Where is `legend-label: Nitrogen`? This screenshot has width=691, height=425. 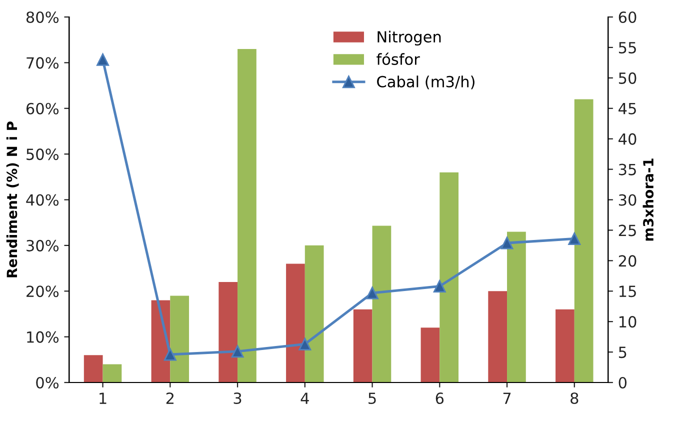
legend-label: Nitrogen is located at coordinates (409, 38).